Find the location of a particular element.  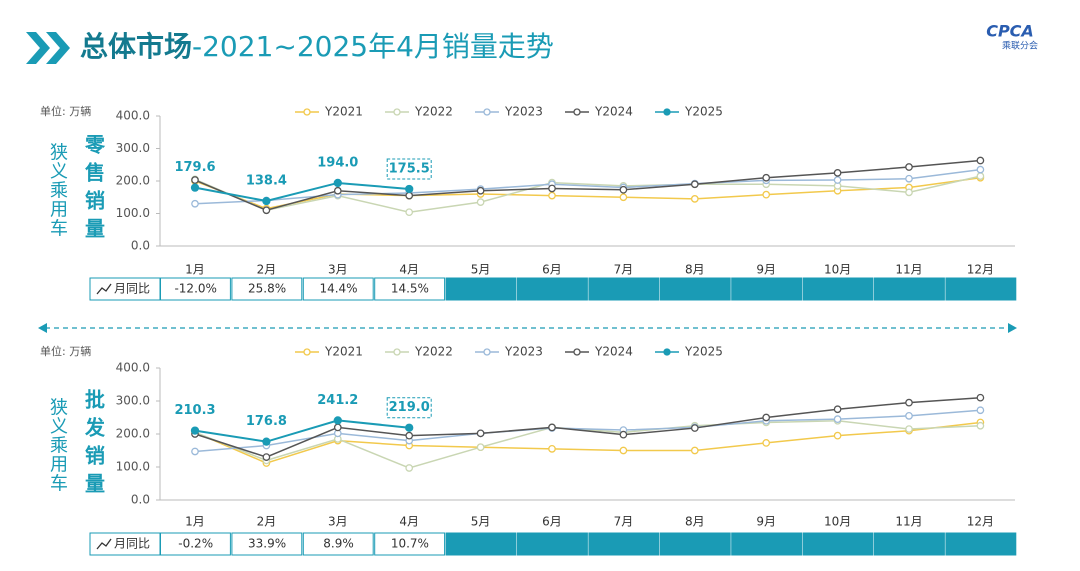

data-label: 219.0 is located at coordinates (409, 407).